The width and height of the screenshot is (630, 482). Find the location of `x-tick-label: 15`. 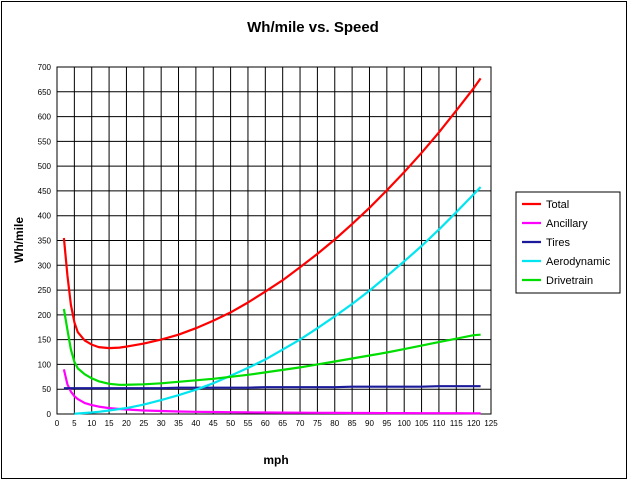

x-tick-label: 15 is located at coordinates (109, 423).